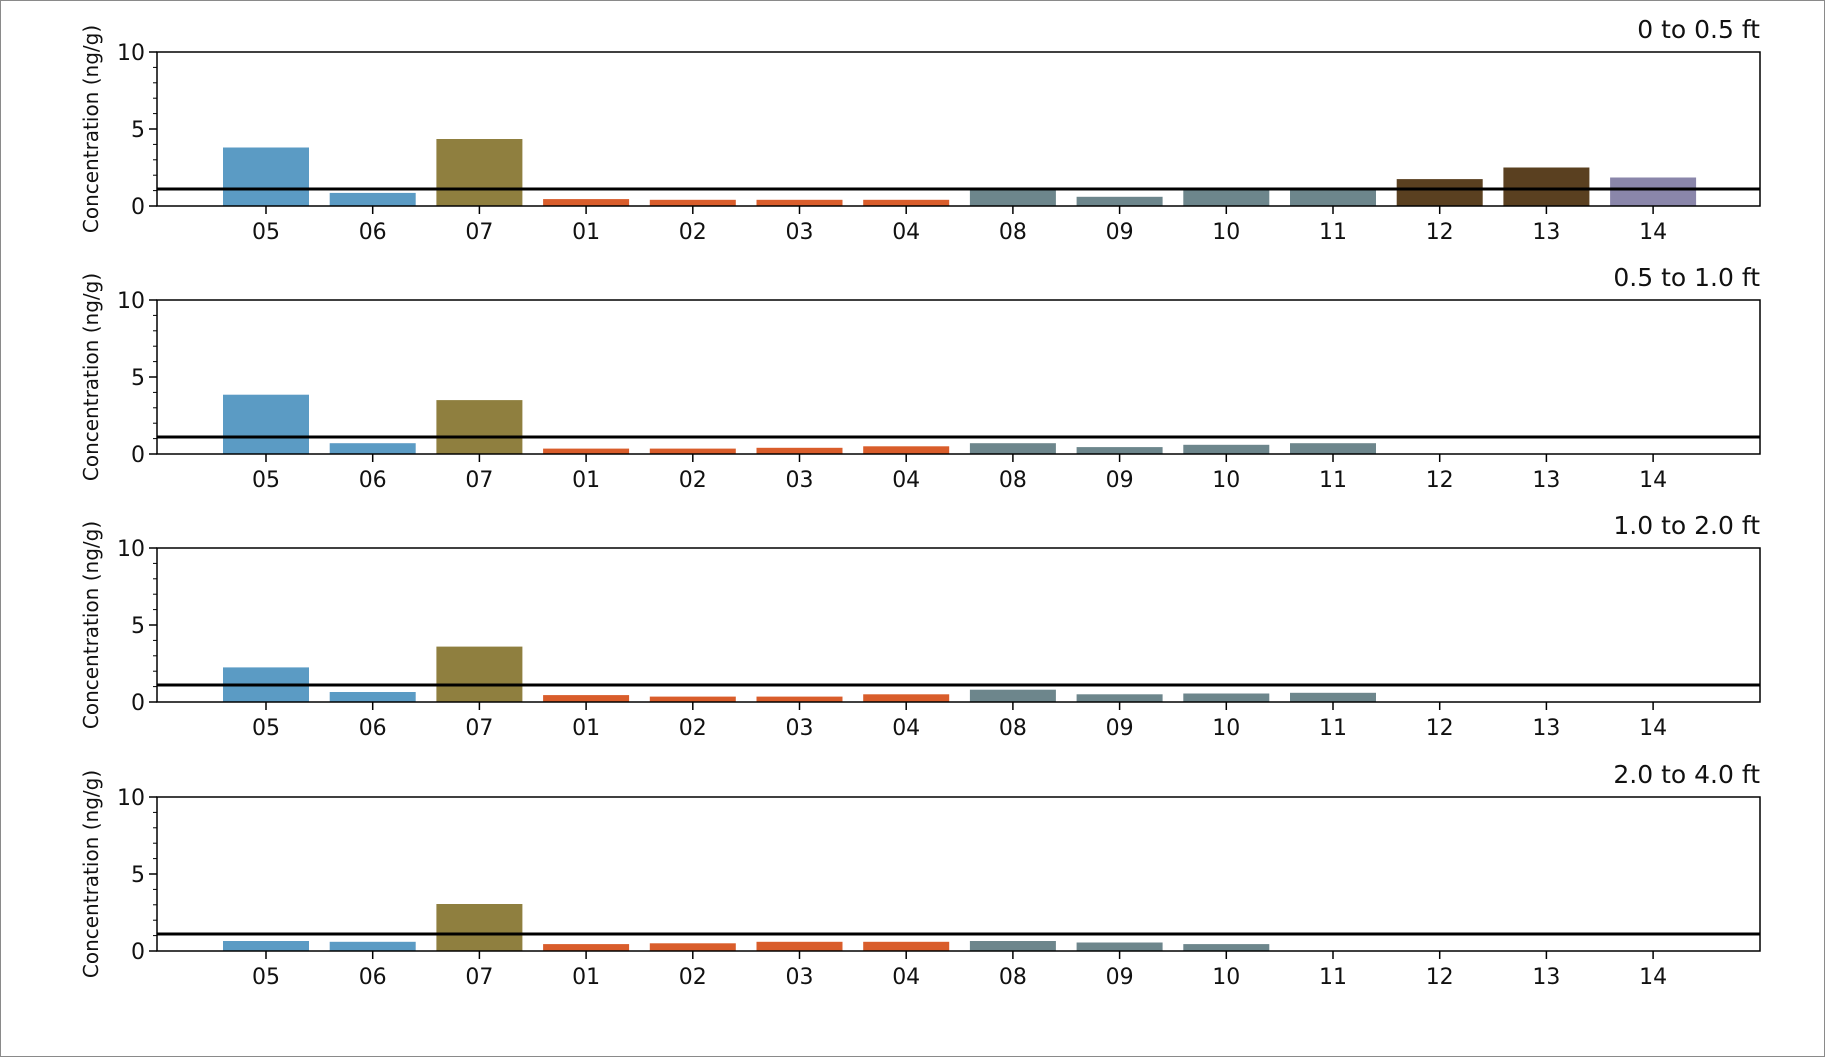 This screenshot has width=1825, height=1057. Describe the element at coordinates (1698, 29) in the screenshot. I see `panel-title: 0 to 0.5 ft` at that location.